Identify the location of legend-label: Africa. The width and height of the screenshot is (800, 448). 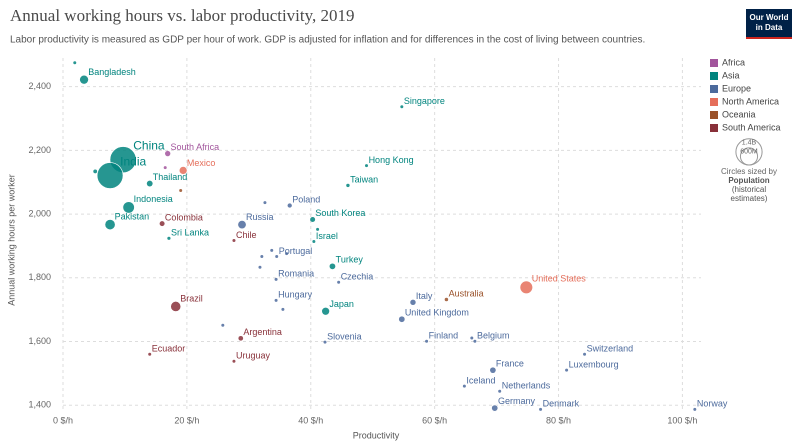
(733, 62).